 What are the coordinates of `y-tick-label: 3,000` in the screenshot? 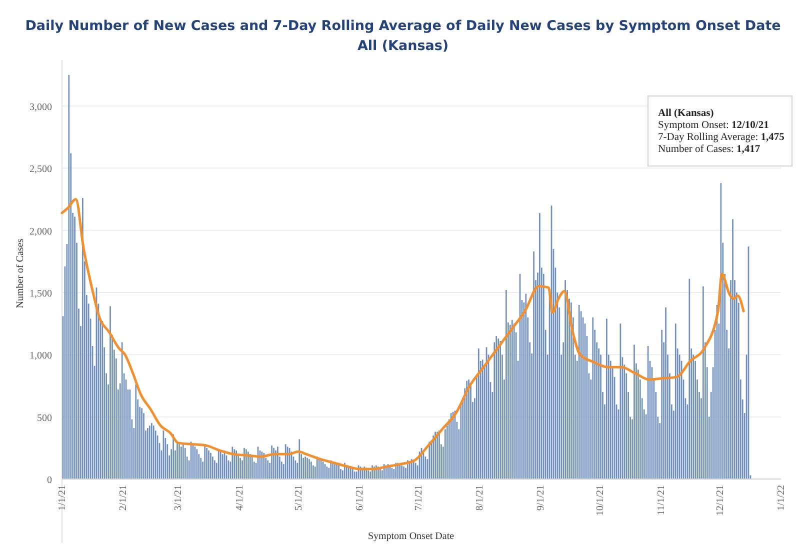 It's located at (41, 108).